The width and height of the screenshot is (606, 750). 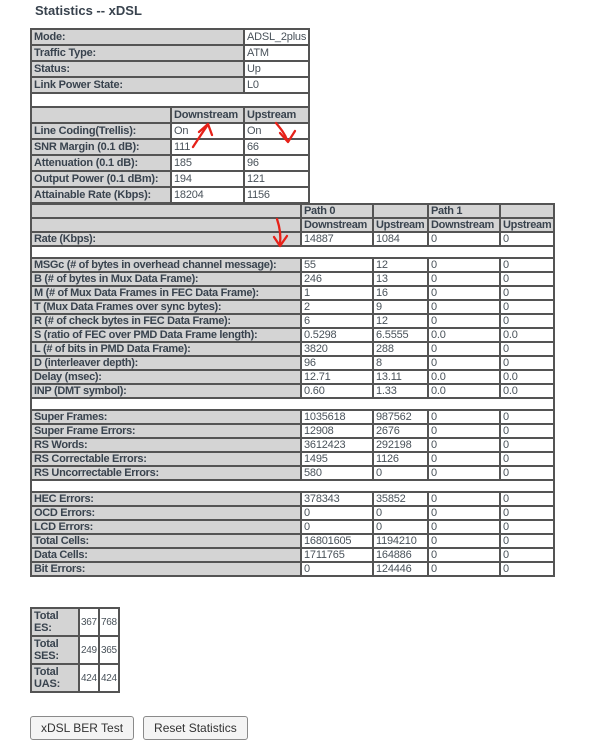 I want to click on stream-row: Attenuation (0.1 dB): 185 96, so click(x=170, y=163).